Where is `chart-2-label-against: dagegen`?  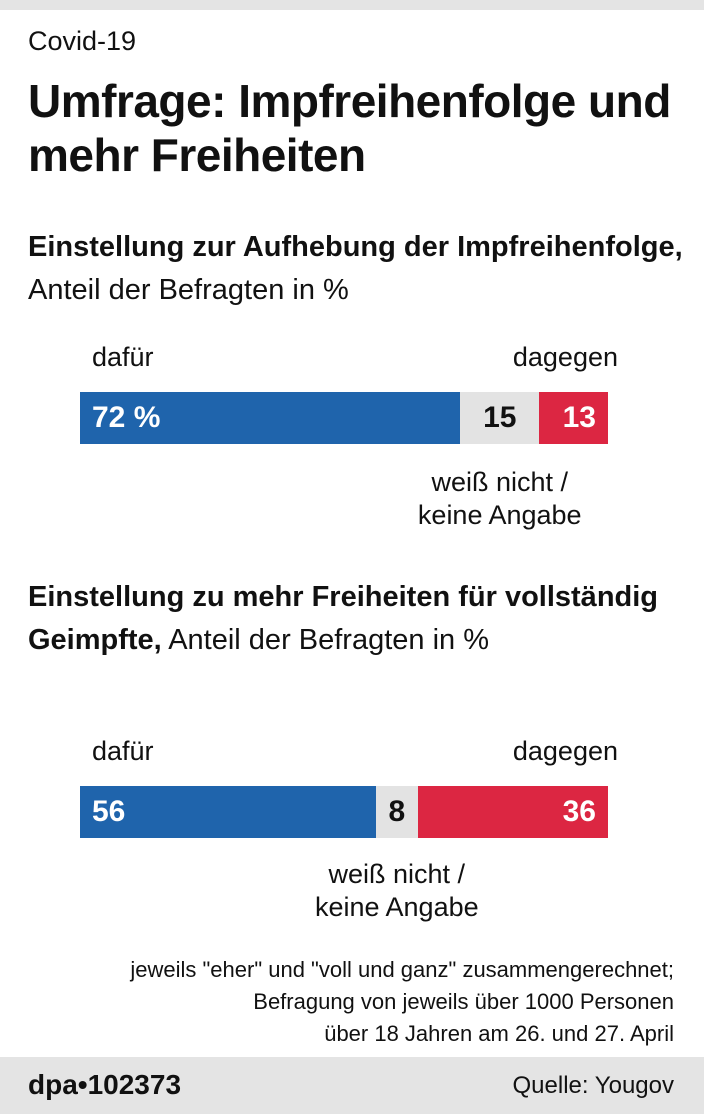
chart-2-label-against: dagegen is located at coordinates (565, 751).